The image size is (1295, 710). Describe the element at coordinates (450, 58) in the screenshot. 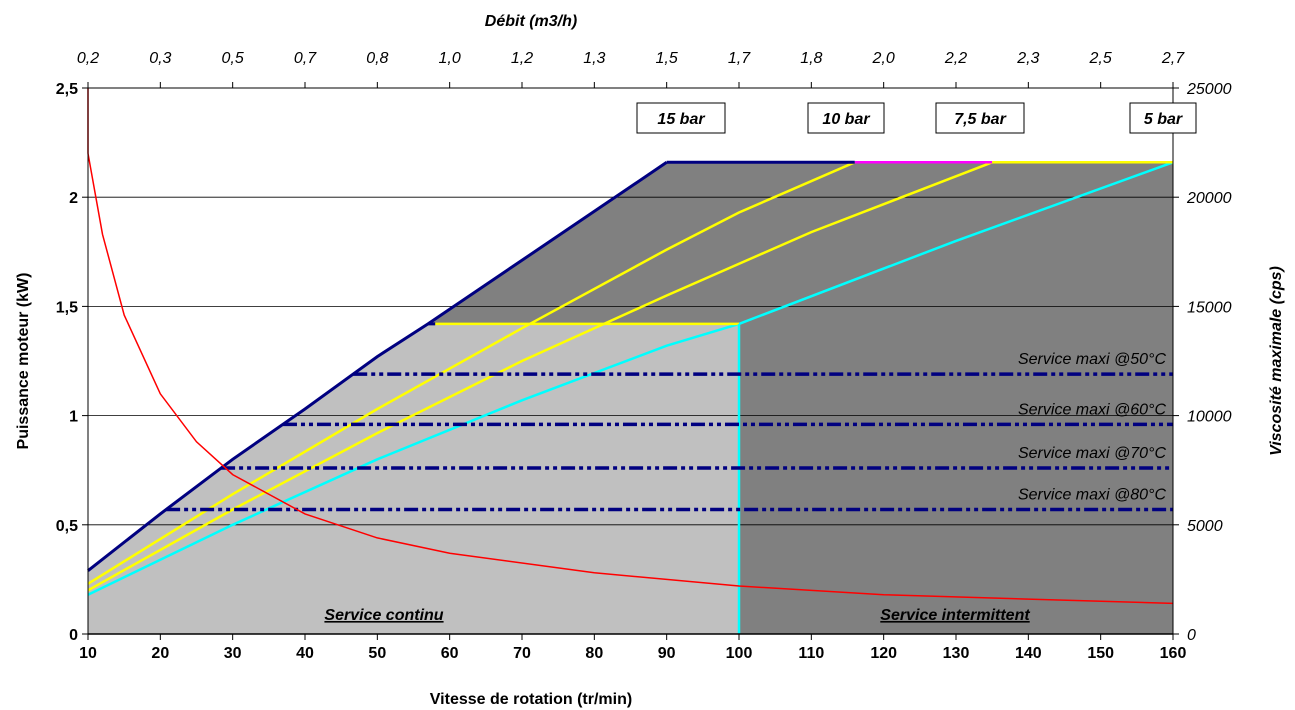

I see `x2-tick-label: 1,0` at that location.